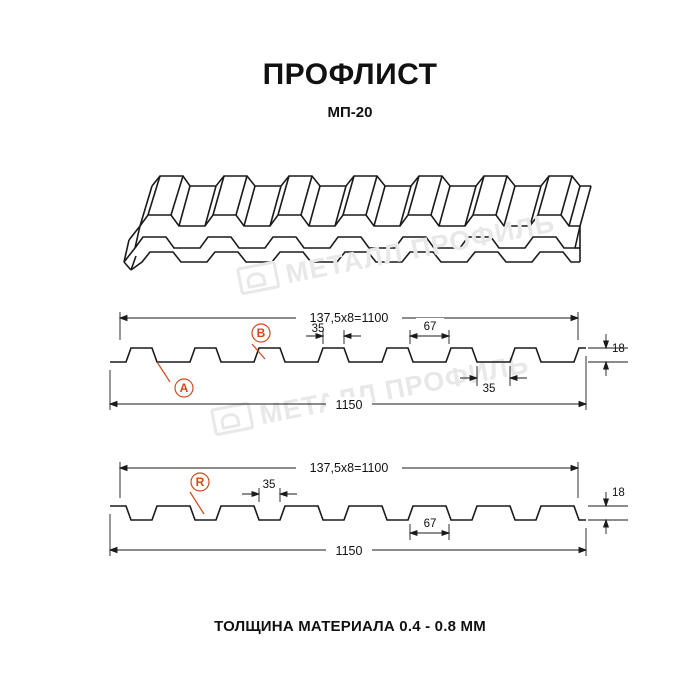 The width and height of the screenshot is (700, 700). Describe the element at coordinates (349, 551) in the screenshot. I see `dim-bottom-overall-reverse-text: 1150` at that location.